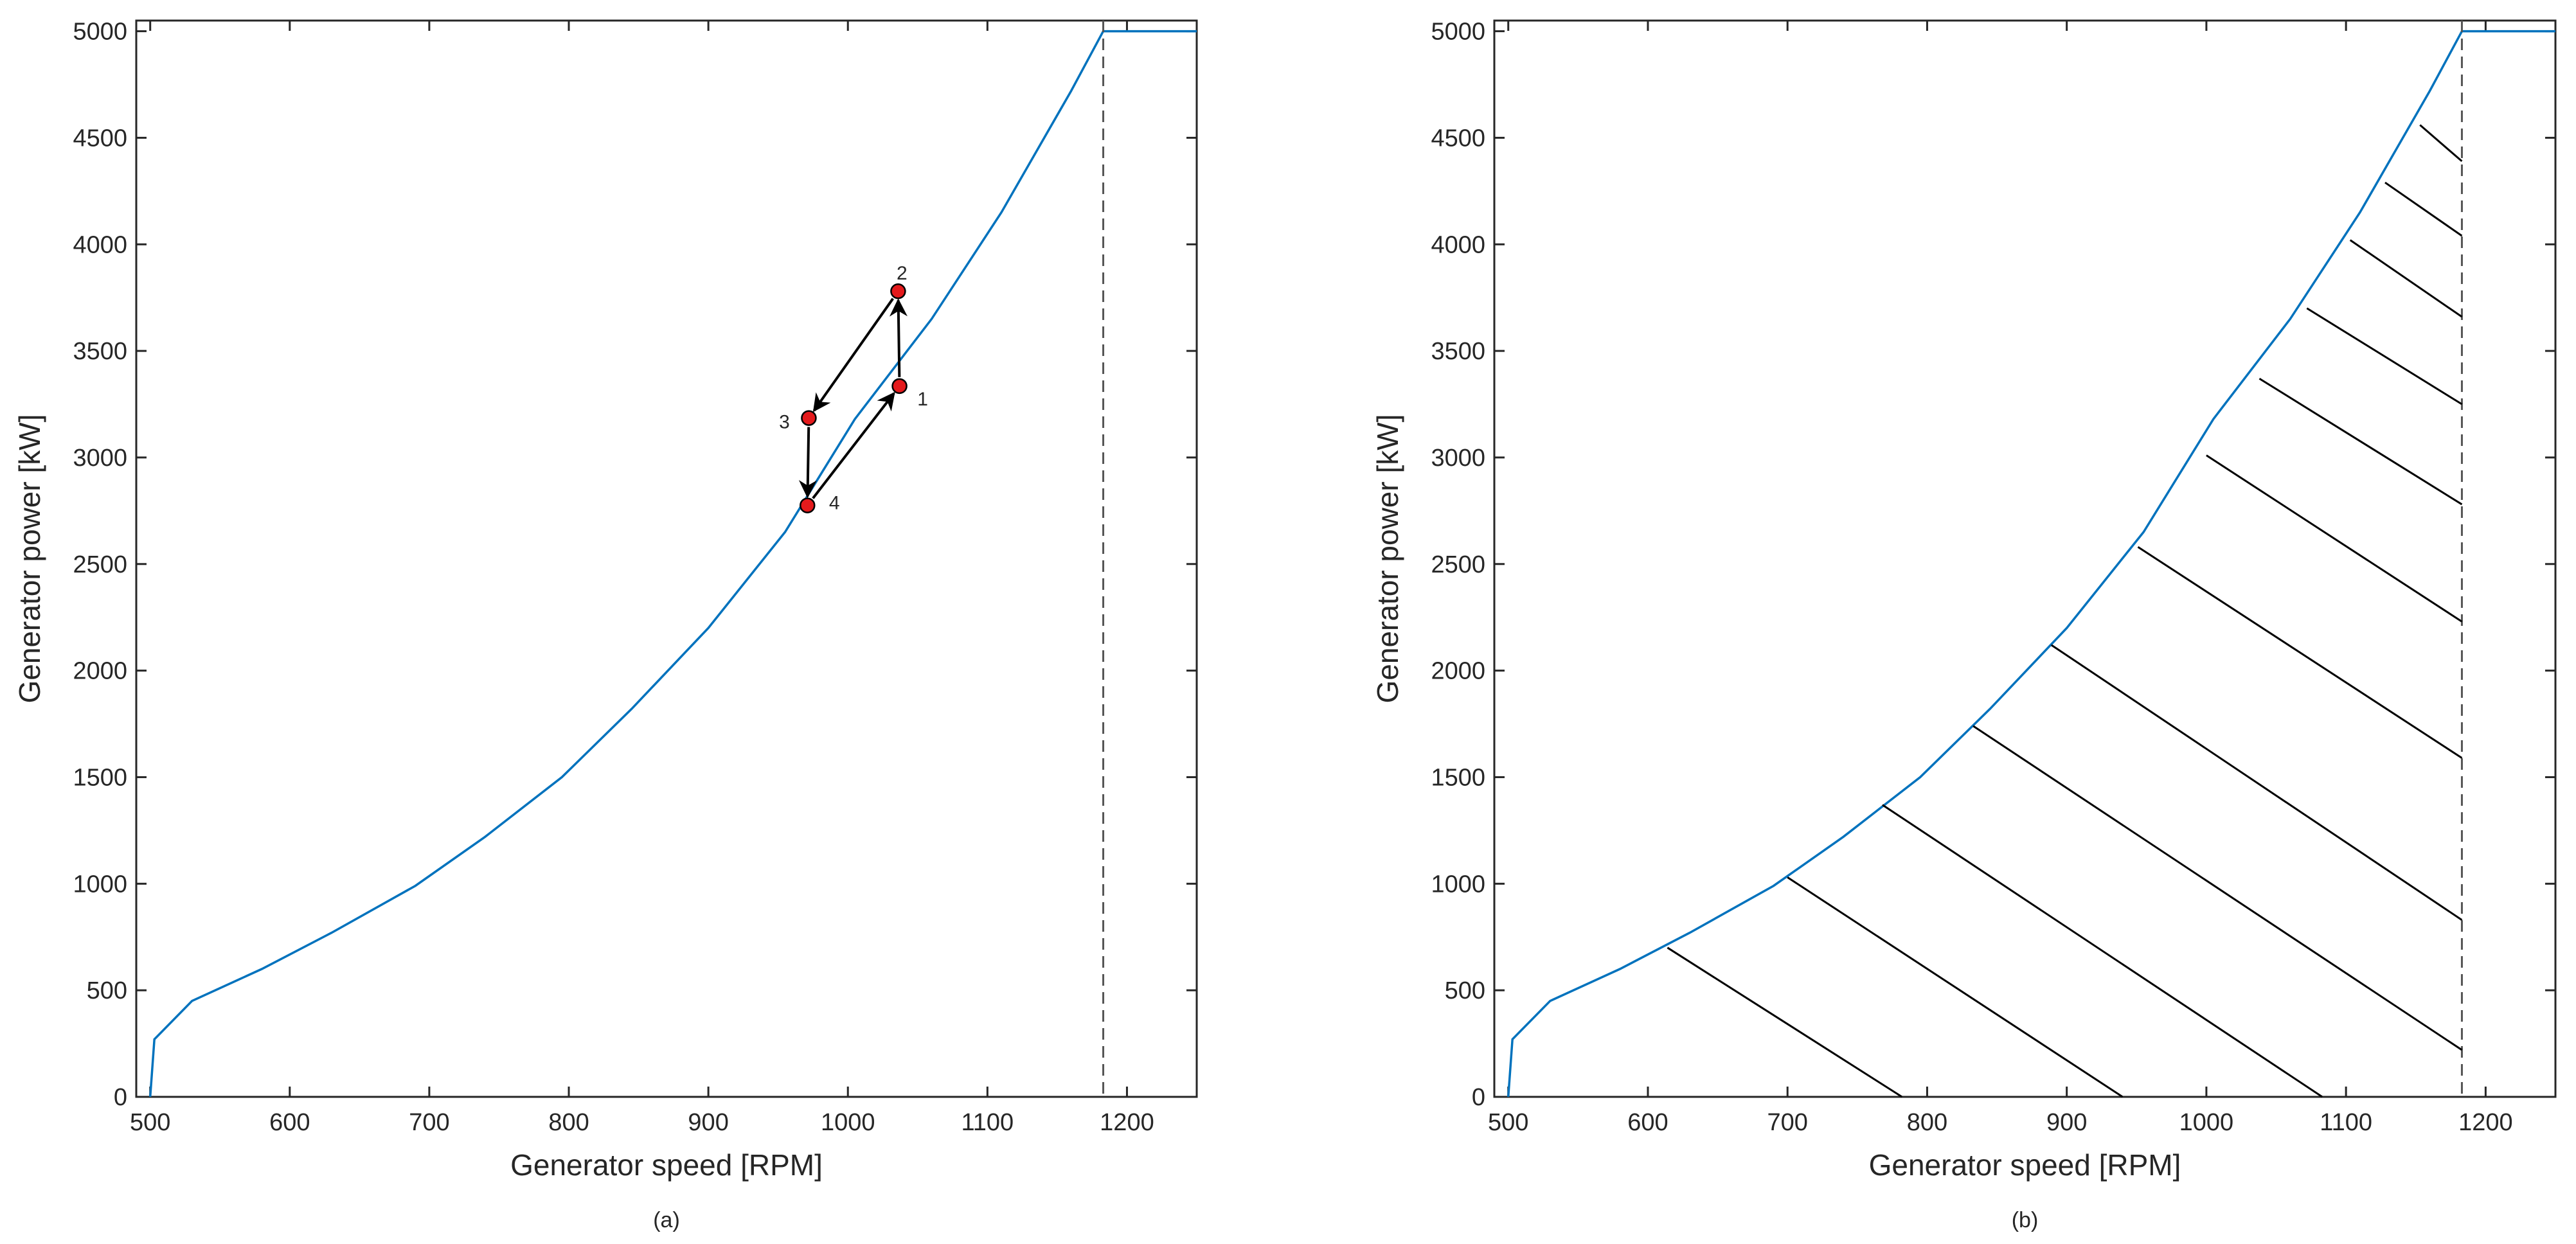 This screenshot has height=1244, width=2576. What do you see at coordinates (666, 1220) in the screenshot?
I see `caption: (a)` at bounding box center [666, 1220].